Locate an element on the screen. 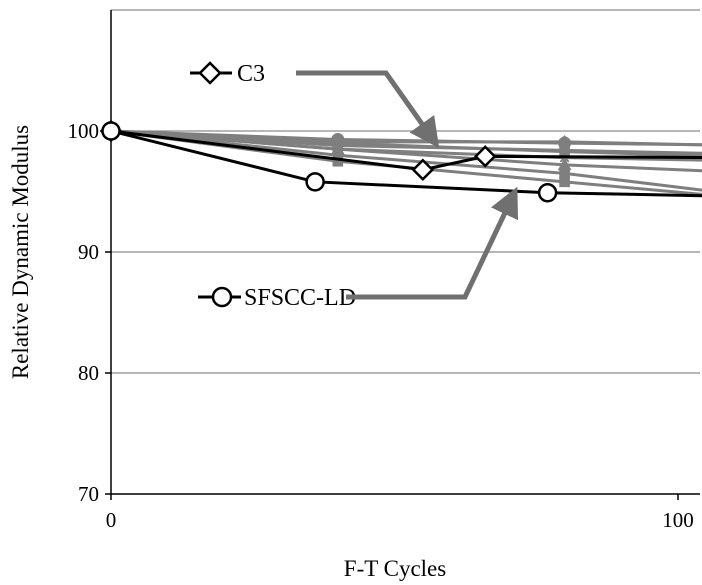 Image resolution: width=702 pixels, height=585 pixels. callout-c3-marker is located at coordinates (210, 73).